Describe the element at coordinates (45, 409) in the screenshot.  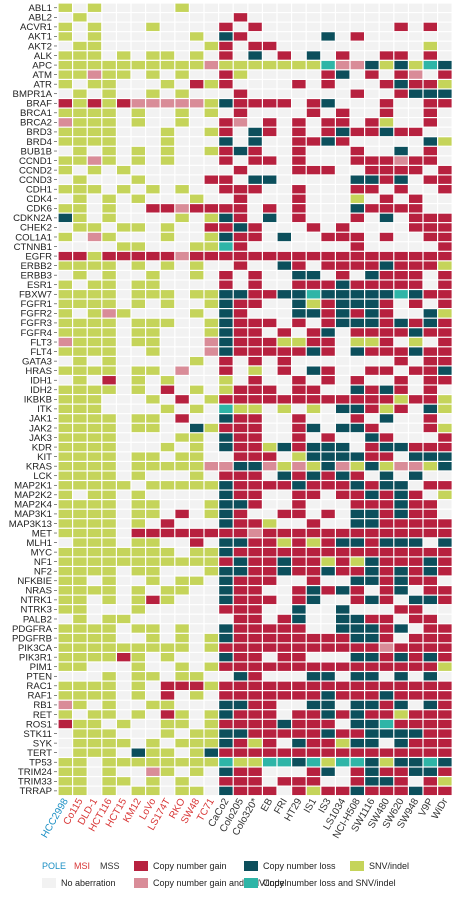
I see `gene-label: ITK` at that location.